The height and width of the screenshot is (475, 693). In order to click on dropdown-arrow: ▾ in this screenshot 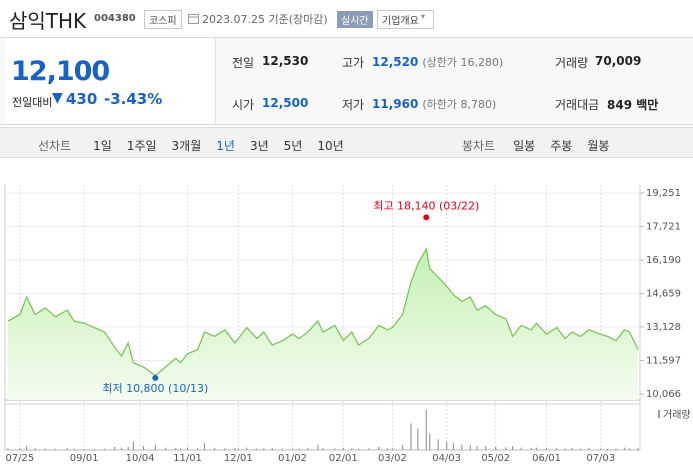, I will do `click(423, 16)`.